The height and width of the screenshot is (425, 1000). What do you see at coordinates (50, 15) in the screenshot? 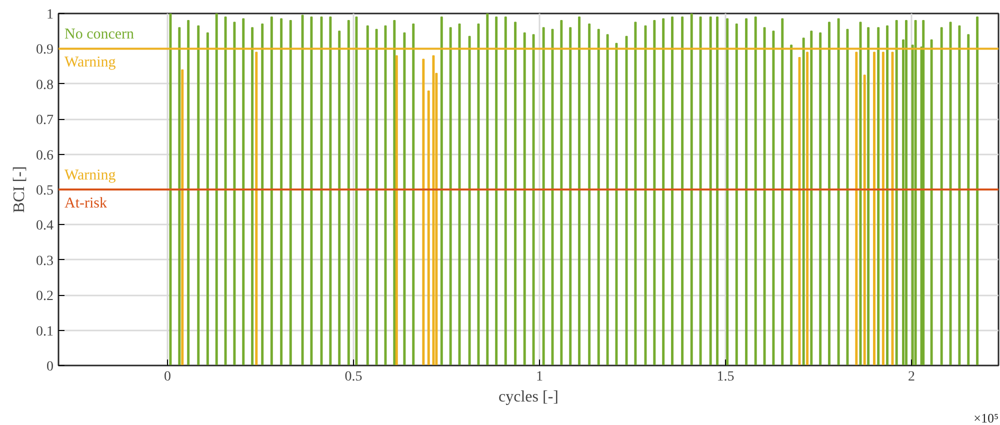
I see `y-tick-label: 1` at bounding box center [50, 15].